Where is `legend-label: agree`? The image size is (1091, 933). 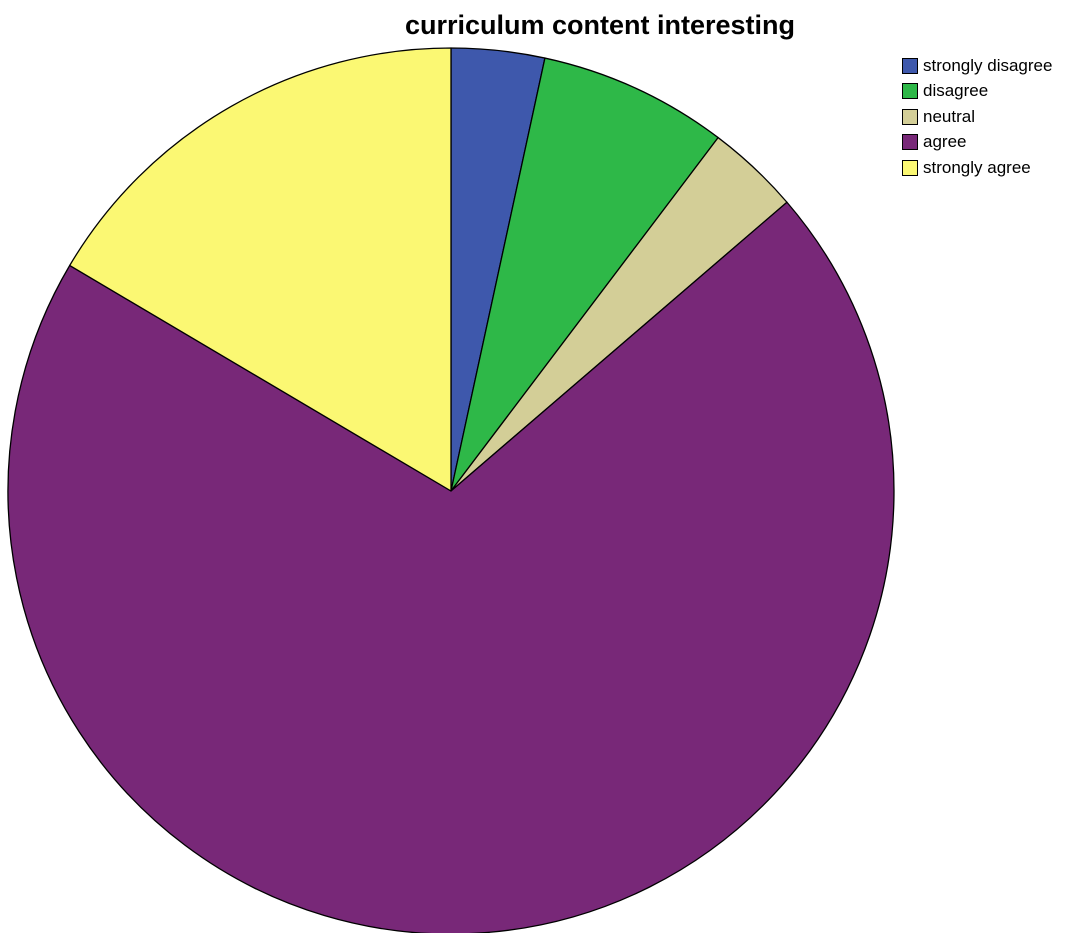
legend-label: agree is located at coordinates (945, 142).